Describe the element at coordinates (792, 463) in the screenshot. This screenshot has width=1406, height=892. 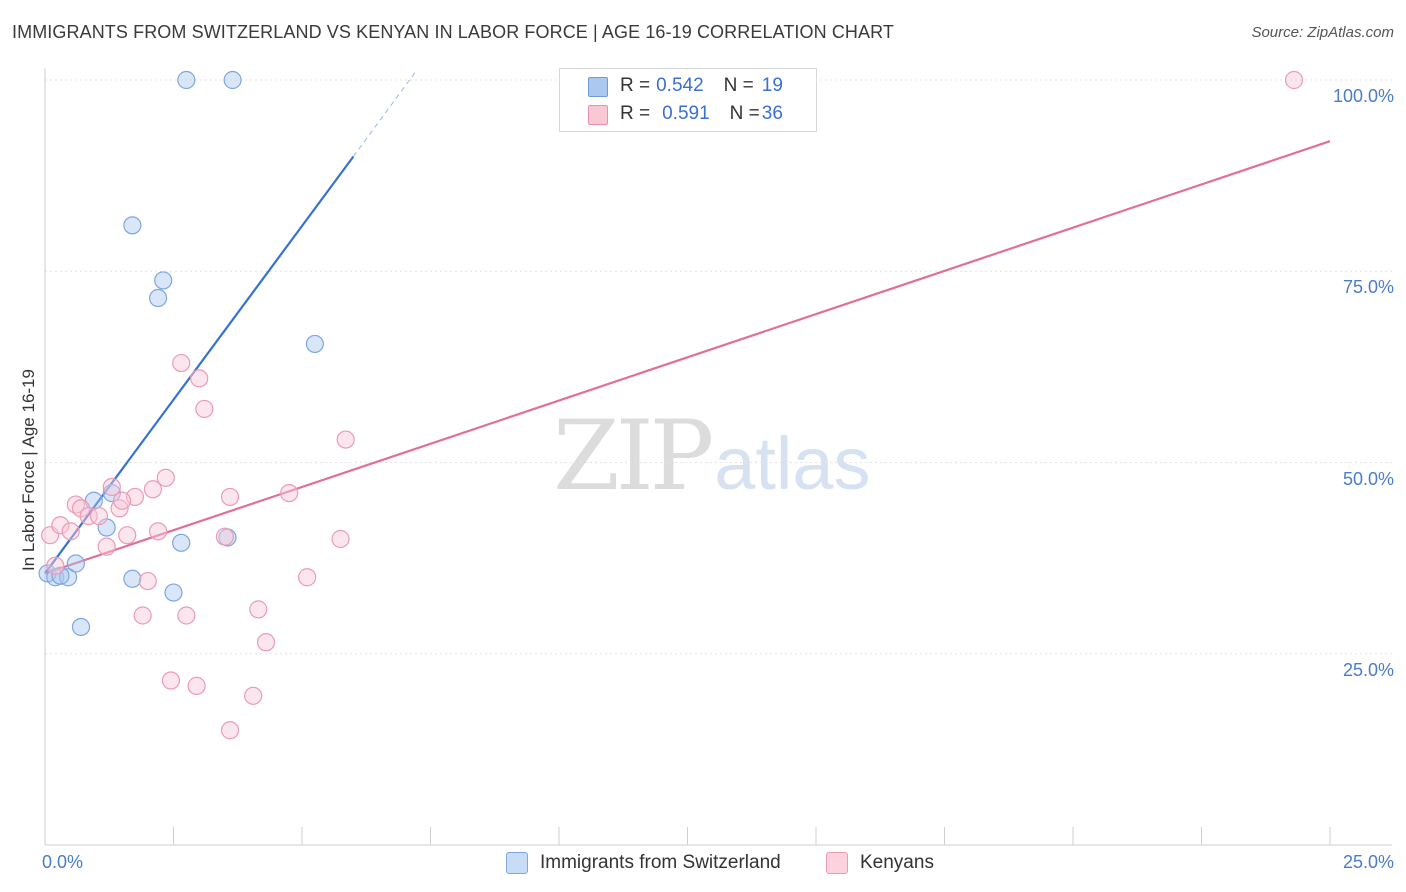
I see `watermark-atlas: atlas` at that location.